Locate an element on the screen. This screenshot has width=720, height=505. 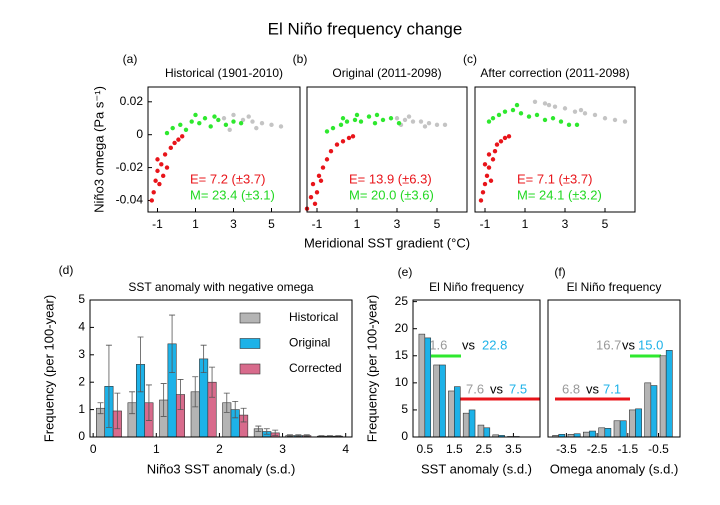
panel-label: (d) is located at coordinates (66, 270).